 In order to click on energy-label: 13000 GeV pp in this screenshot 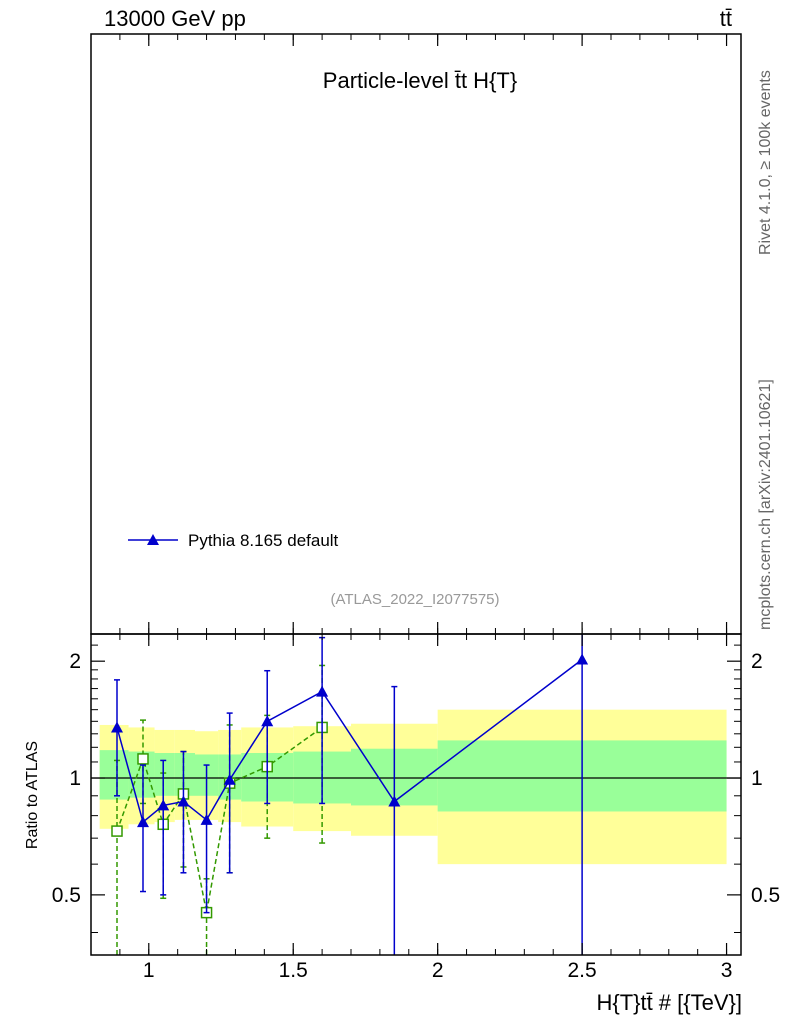, I will do `click(175, 18)`.